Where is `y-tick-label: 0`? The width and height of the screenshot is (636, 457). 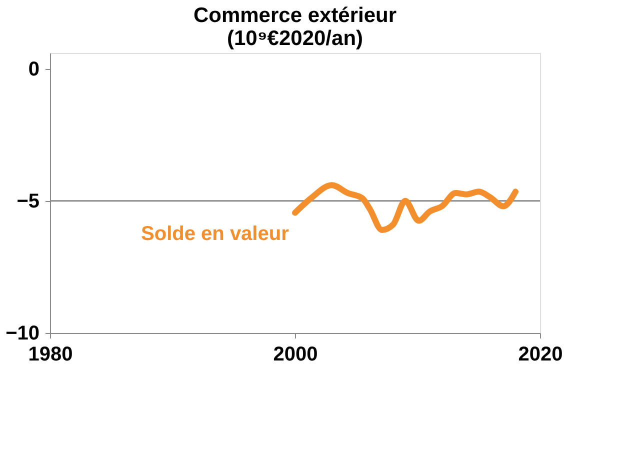 y-tick-label: 0 is located at coordinates (34, 69).